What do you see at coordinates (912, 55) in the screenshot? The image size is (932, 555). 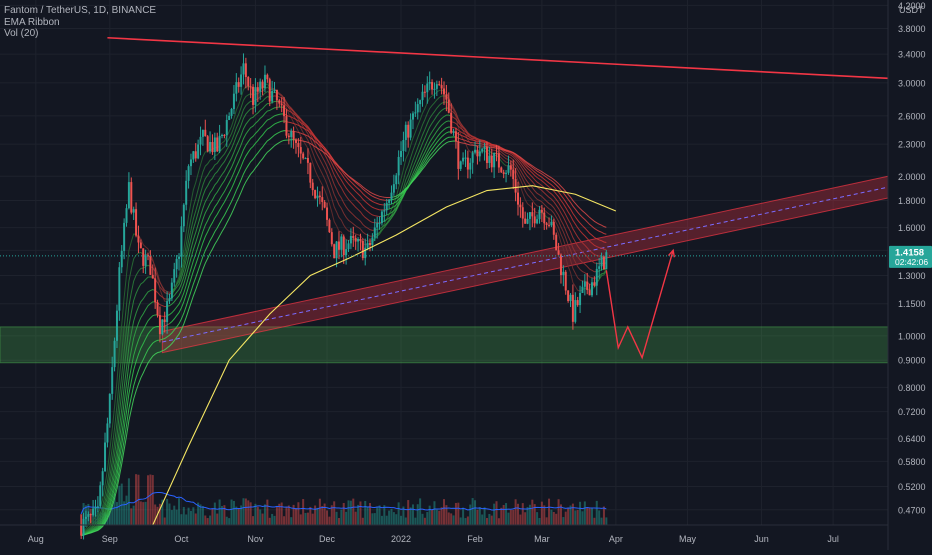 I see `y-tick-label: 3.4000` at bounding box center [912, 55].